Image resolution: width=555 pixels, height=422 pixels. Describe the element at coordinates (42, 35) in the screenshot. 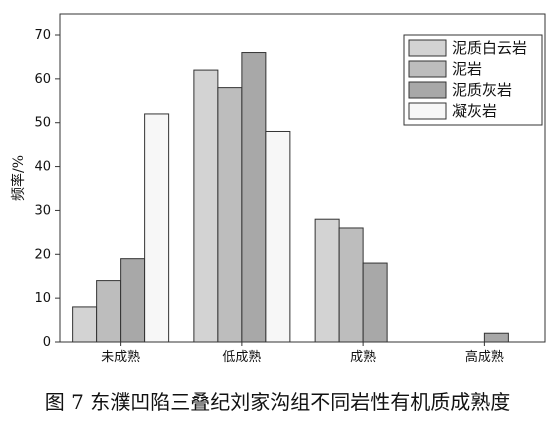

I see `y-tick-label: 70` at that location.